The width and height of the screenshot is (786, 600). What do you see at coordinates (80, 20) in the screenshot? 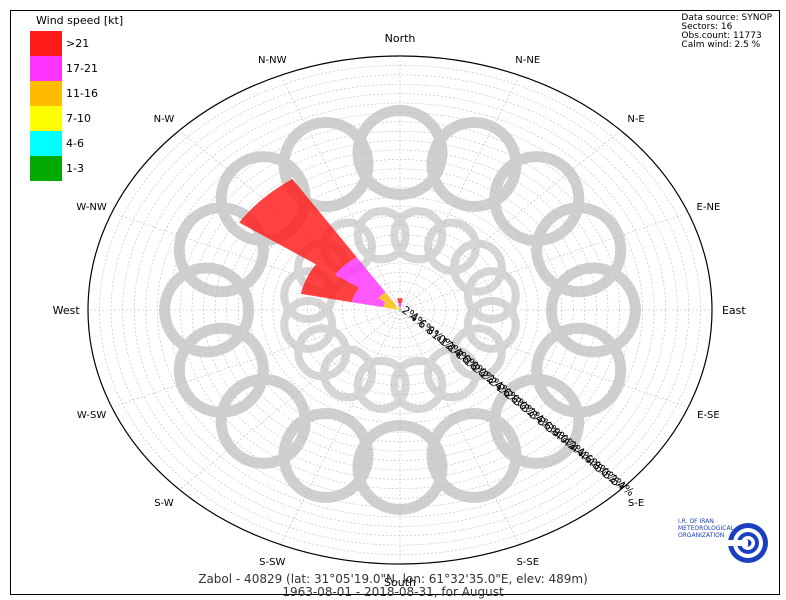
I see `legend-title: Wind speed [kt]` at bounding box center [80, 20].